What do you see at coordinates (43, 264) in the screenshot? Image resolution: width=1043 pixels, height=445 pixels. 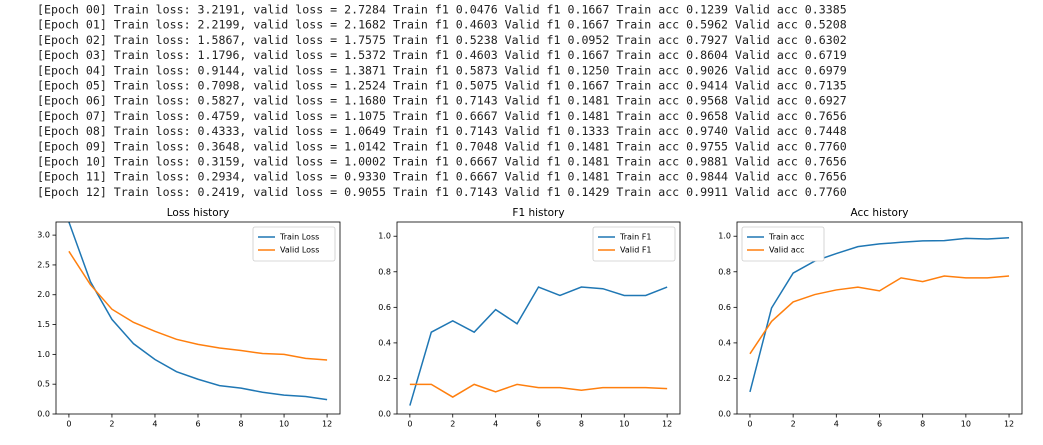 I see `y-tick-label: 2.5` at bounding box center [43, 264].